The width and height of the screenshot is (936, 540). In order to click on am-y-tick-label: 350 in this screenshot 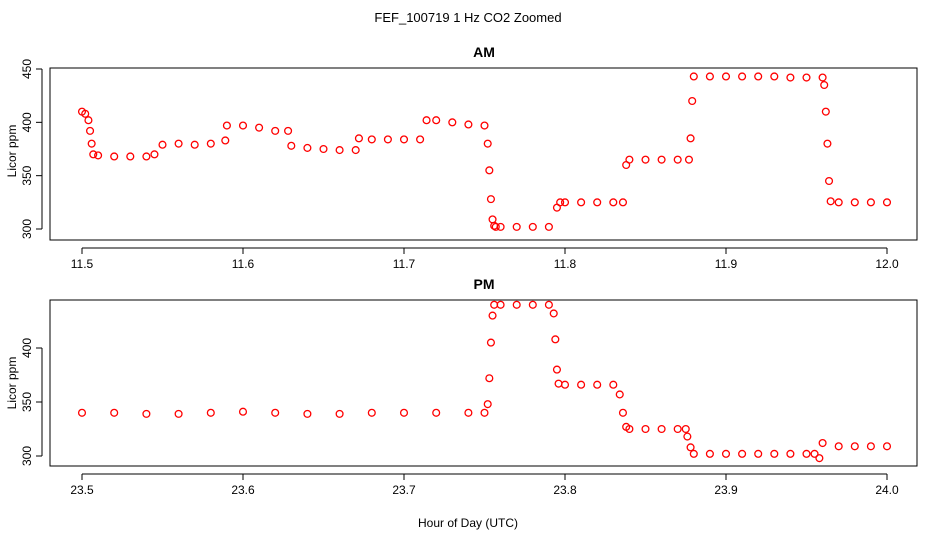, I will do `click(27, 175)`.